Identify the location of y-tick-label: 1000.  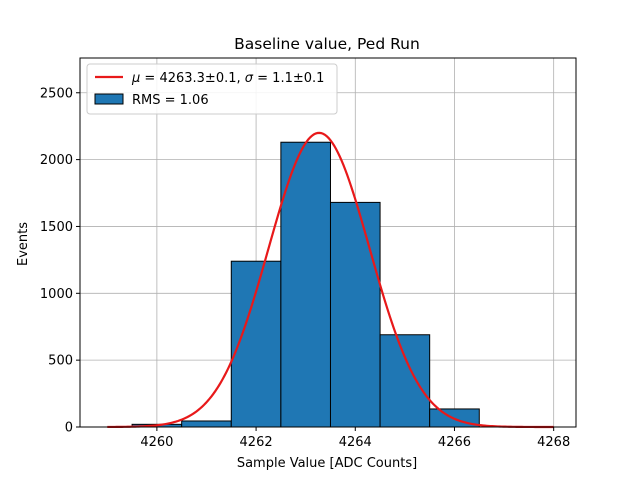
(56, 294).